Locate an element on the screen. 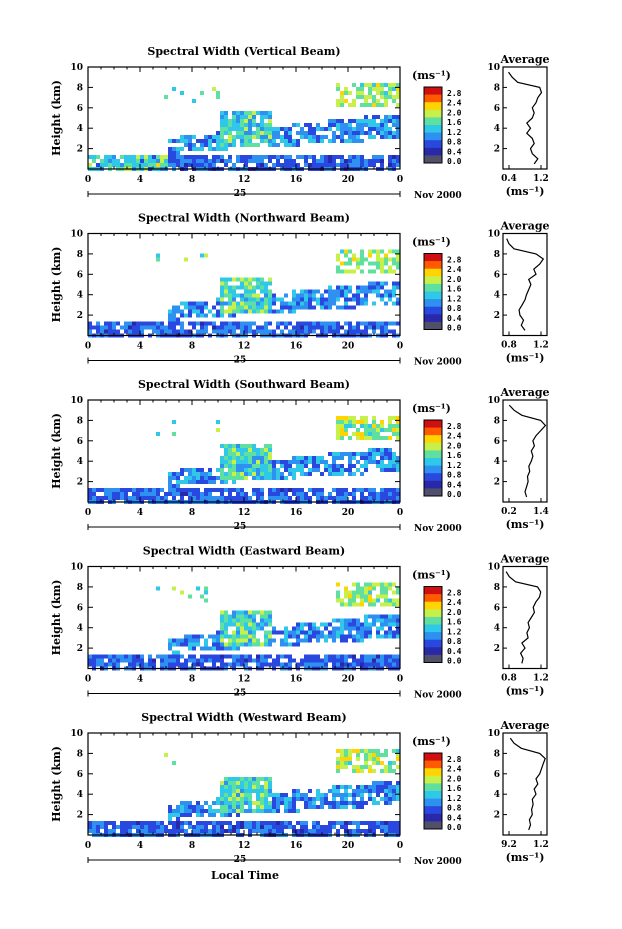 The width and height of the screenshot is (622, 929). date-label: Nov 2000 is located at coordinates (438, 529).